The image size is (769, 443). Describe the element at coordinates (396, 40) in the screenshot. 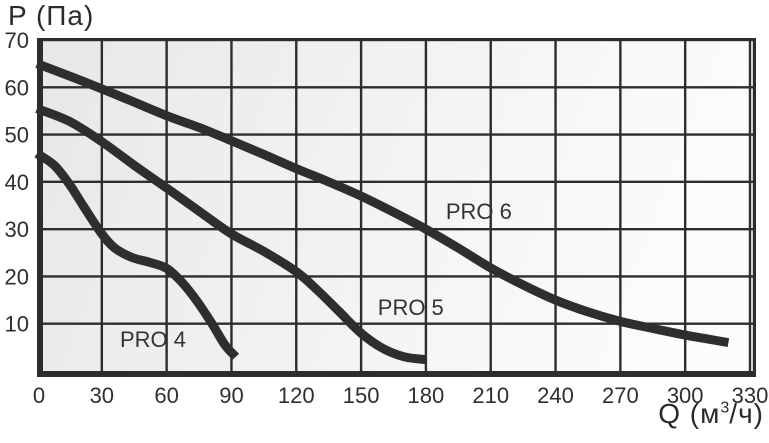

I see `plot-border-top` at that location.